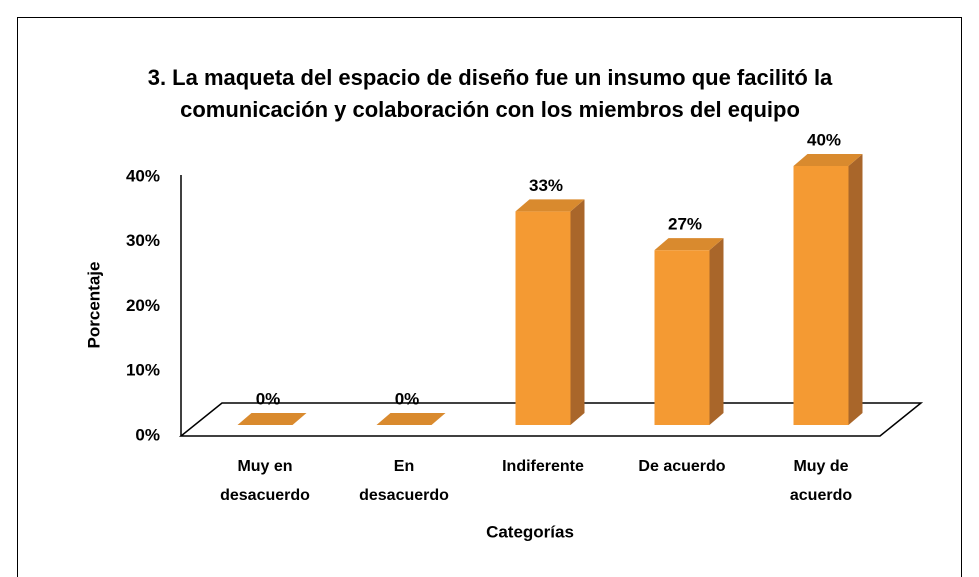  Describe the element at coordinates (530, 531) in the screenshot. I see `x-axis-title: Categorías` at that location.